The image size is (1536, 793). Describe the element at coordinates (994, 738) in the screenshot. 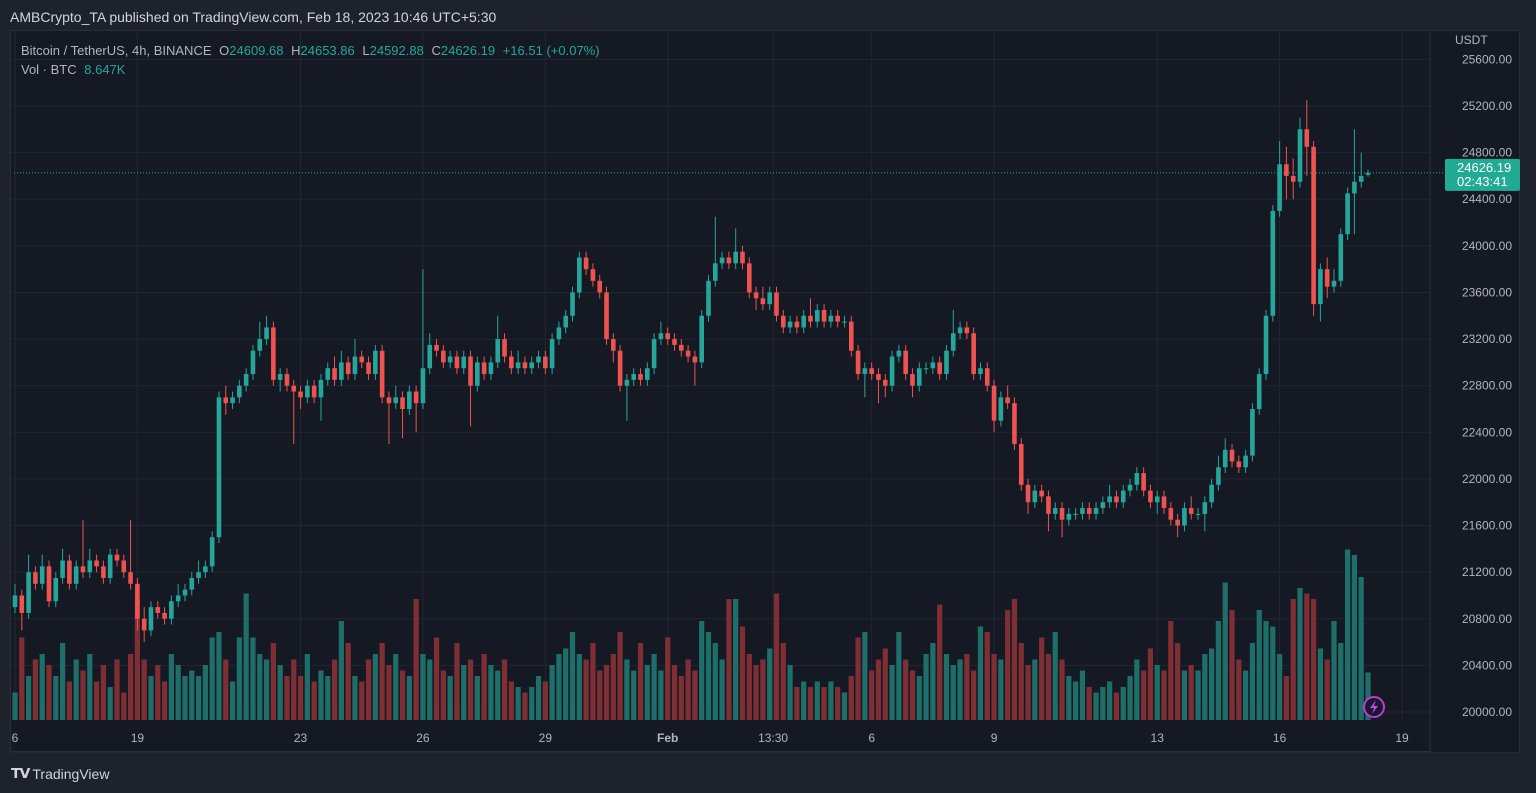

I see `time-tick-label: 9` at that location.